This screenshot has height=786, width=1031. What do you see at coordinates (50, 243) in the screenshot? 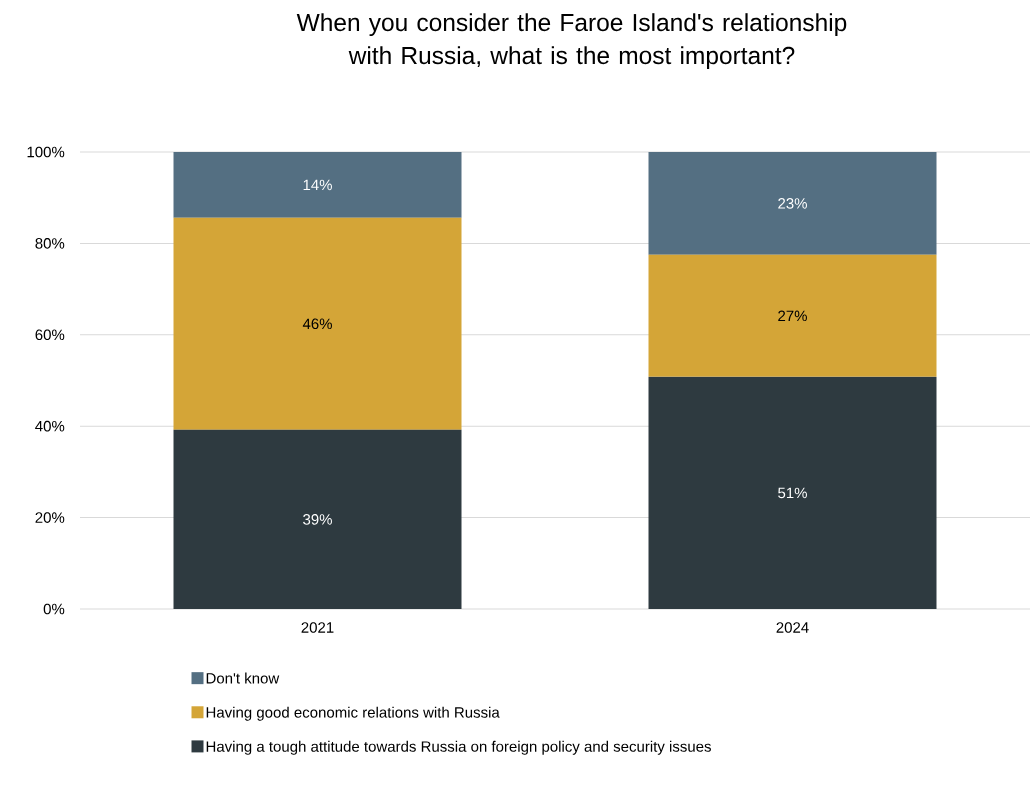
I see `y-tick-label: 80%` at bounding box center [50, 243].